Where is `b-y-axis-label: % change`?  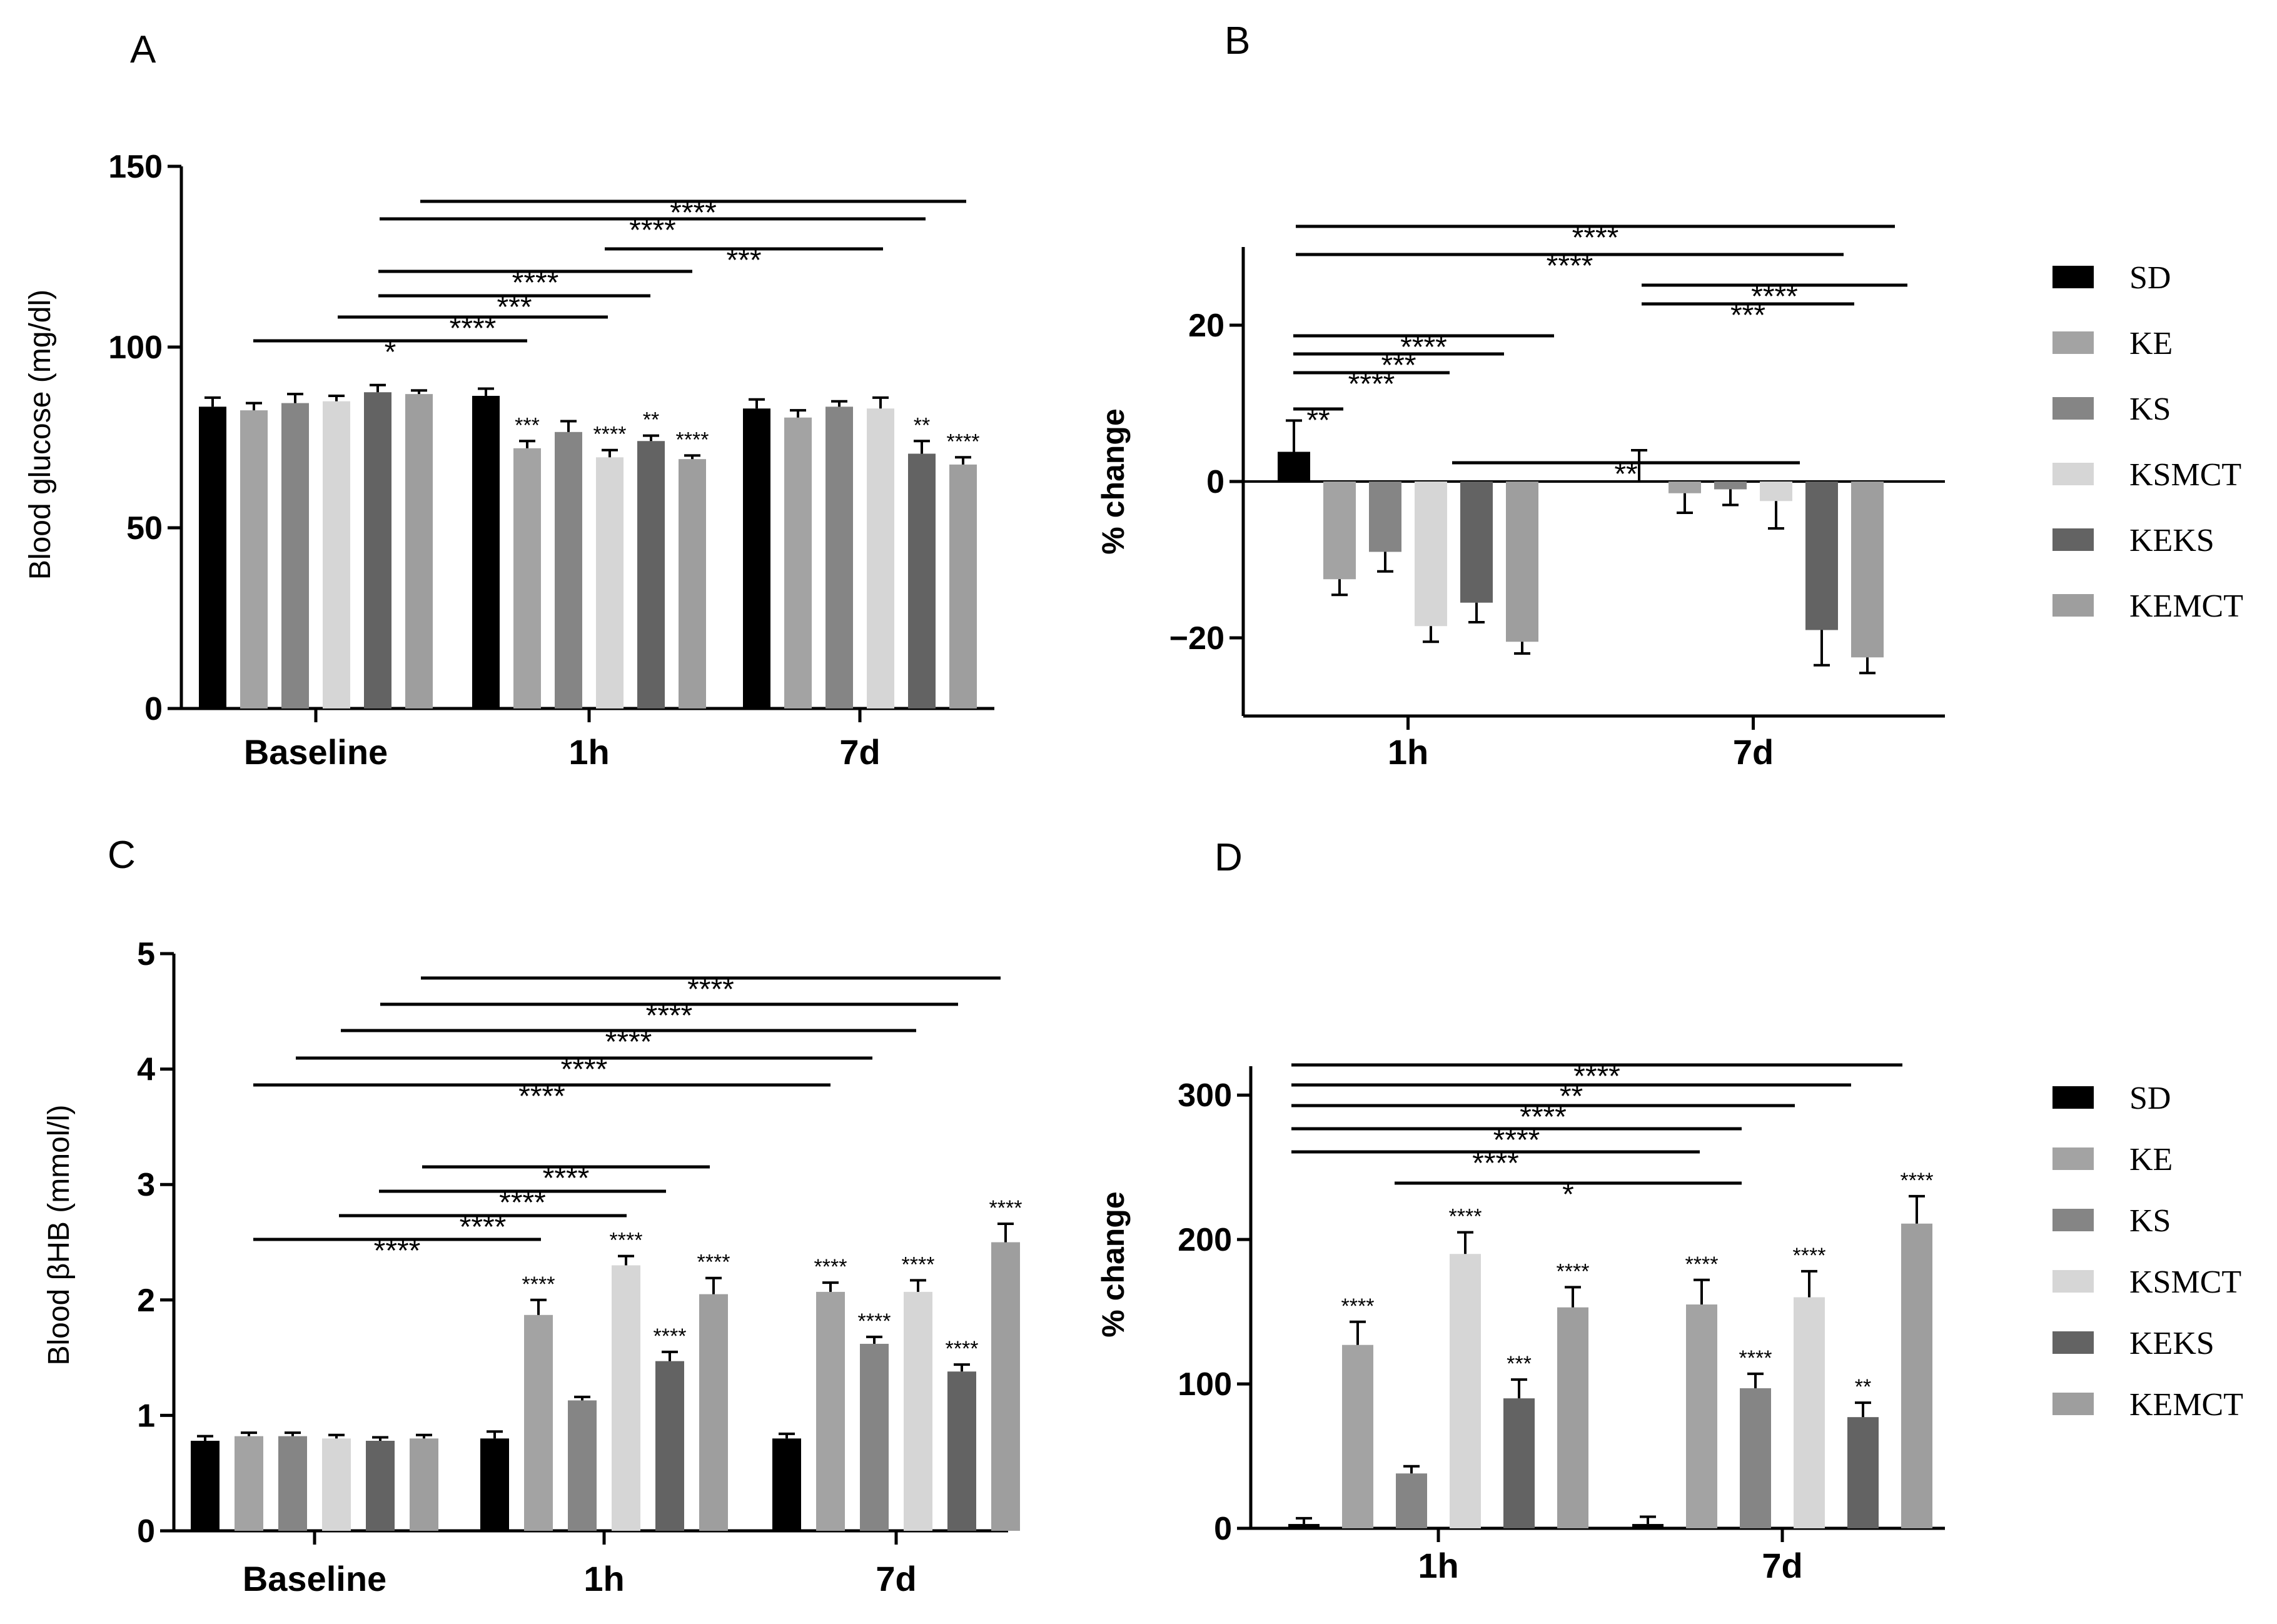
b-y-axis-label: % change is located at coordinates (1113, 481).